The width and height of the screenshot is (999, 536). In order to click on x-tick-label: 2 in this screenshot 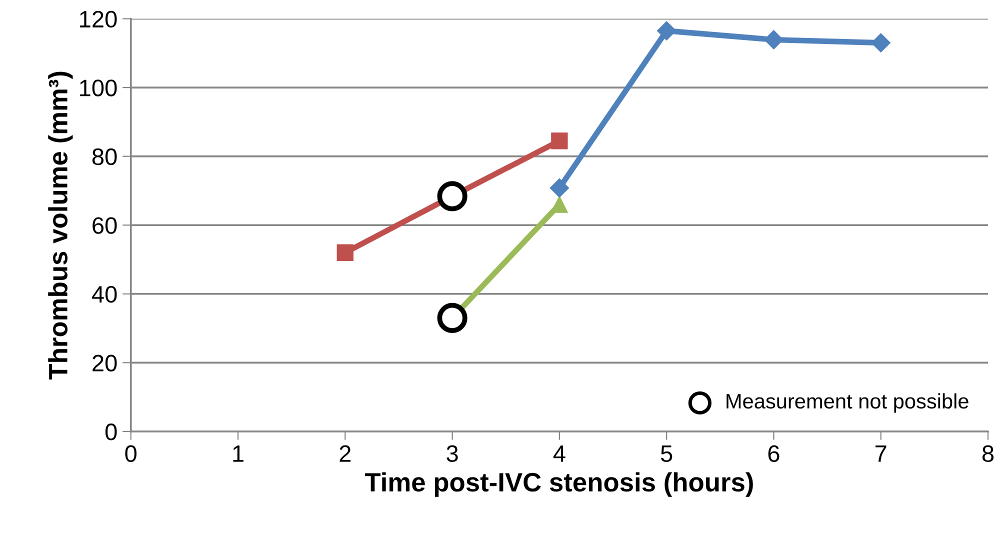, I will do `click(345, 453)`.